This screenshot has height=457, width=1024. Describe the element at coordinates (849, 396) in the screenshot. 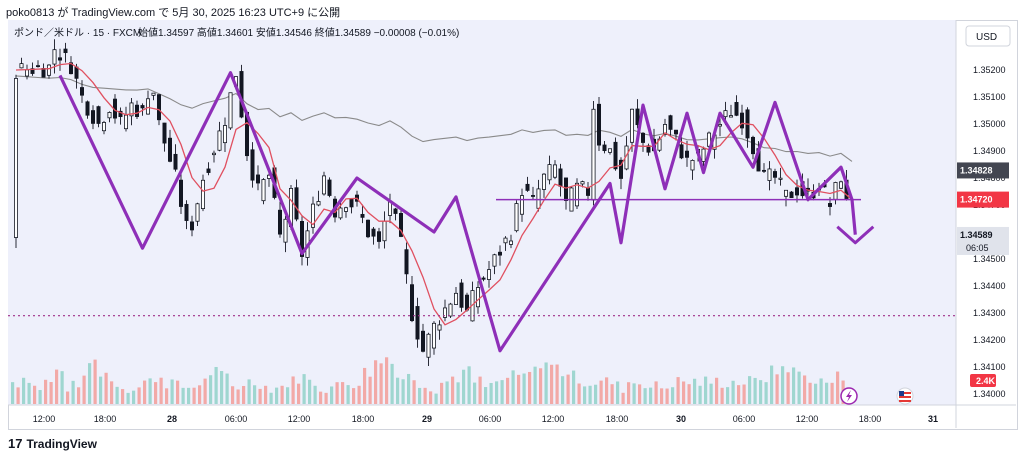

I see `lightning-event-icon` at that location.